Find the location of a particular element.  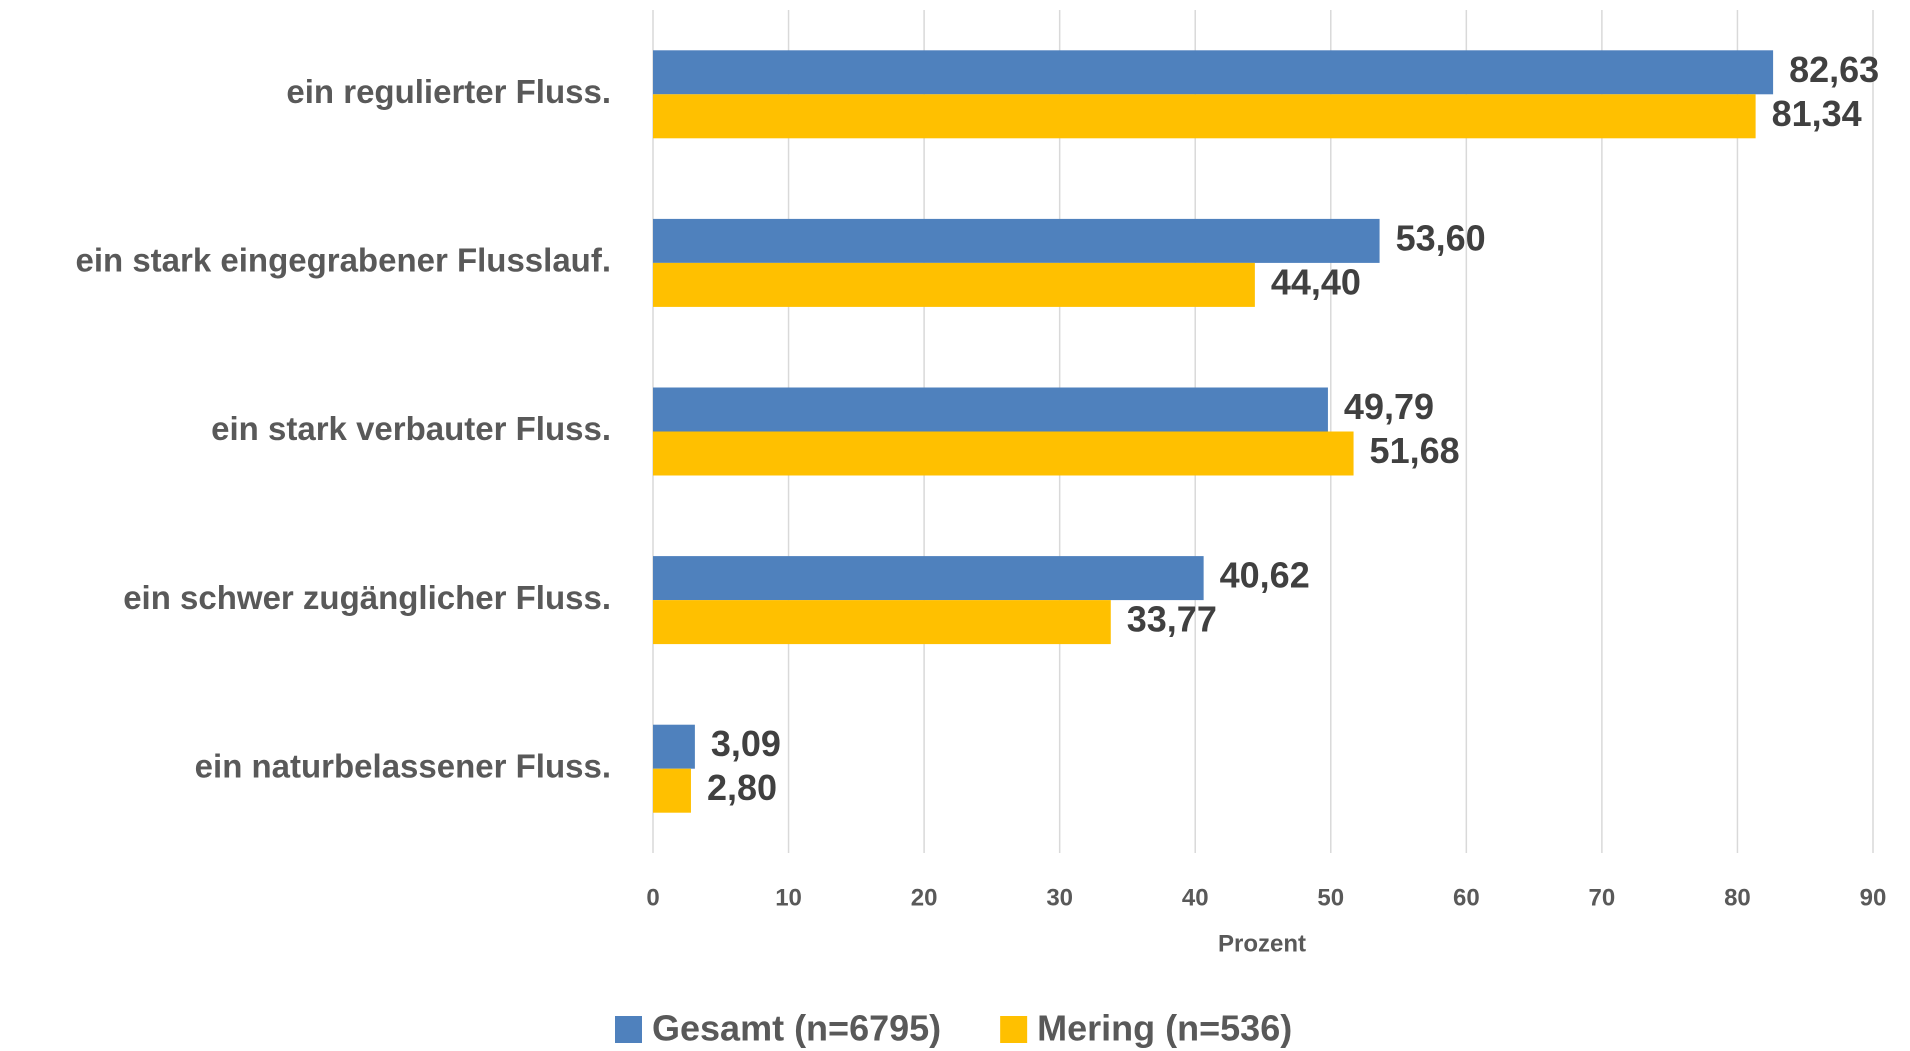

category-label: ein stark eingegrabener Flusslauf. is located at coordinates (343, 260).